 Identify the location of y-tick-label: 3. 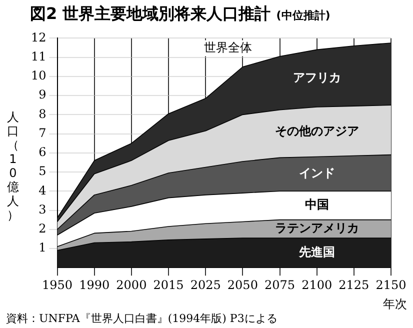
(42, 209).